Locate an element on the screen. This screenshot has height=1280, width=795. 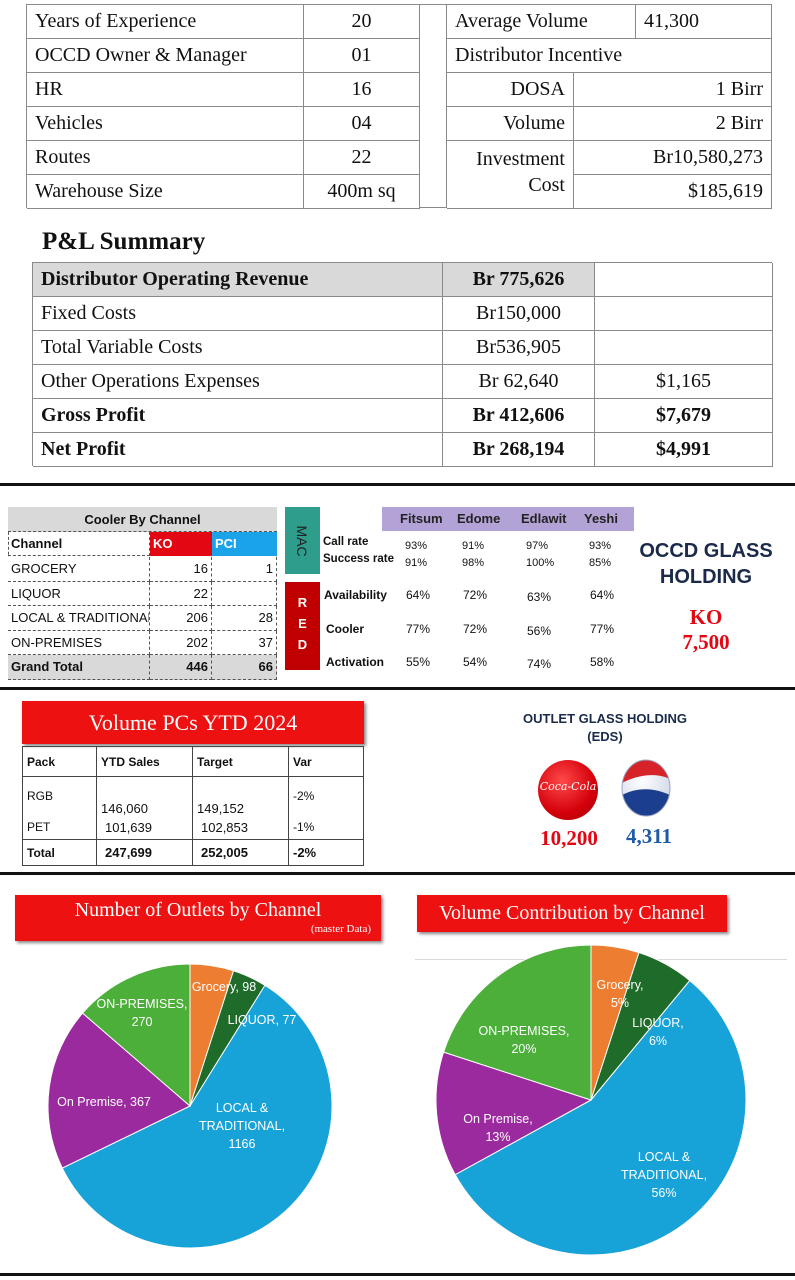
volume-cell: 146,060 is located at coordinates (144, 796).